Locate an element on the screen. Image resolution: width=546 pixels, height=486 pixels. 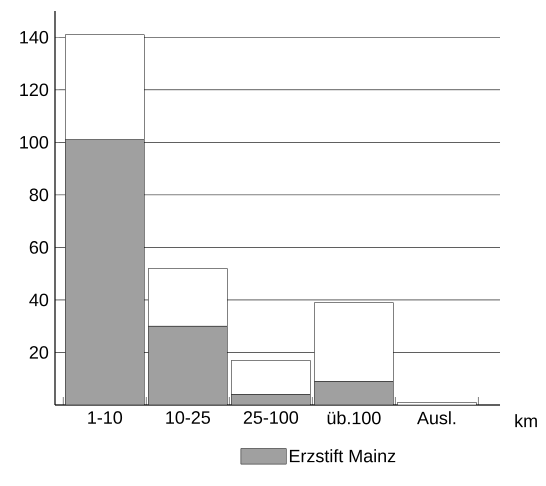
x-tick-label: Ausl. is located at coordinates (436, 417).